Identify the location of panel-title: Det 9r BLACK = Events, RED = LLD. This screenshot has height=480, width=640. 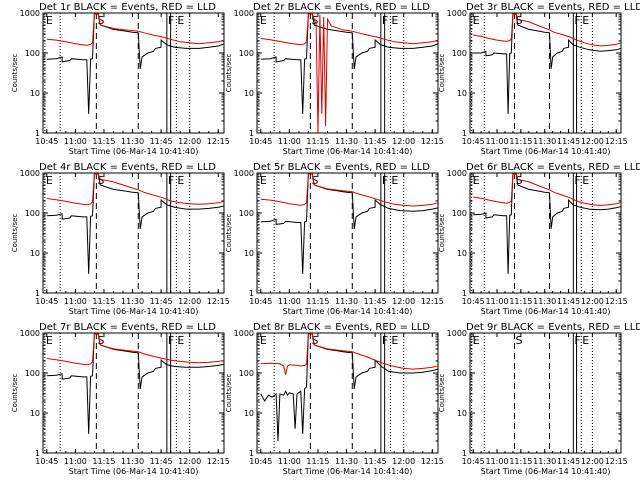
(553, 327).